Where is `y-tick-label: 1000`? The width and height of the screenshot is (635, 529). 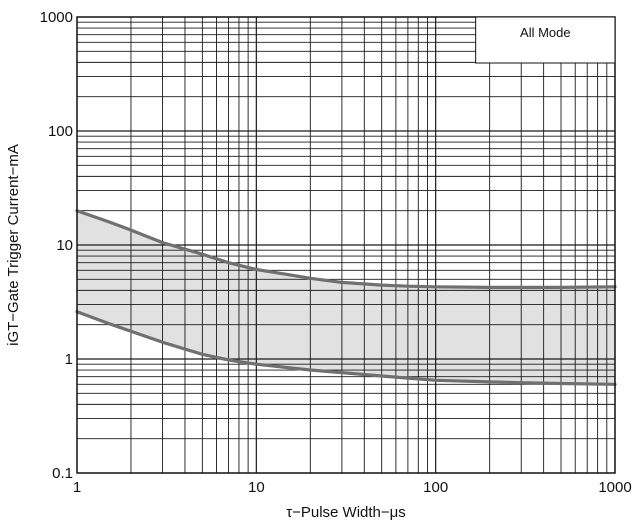
y-tick-label: 1000 is located at coordinates (56, 17).